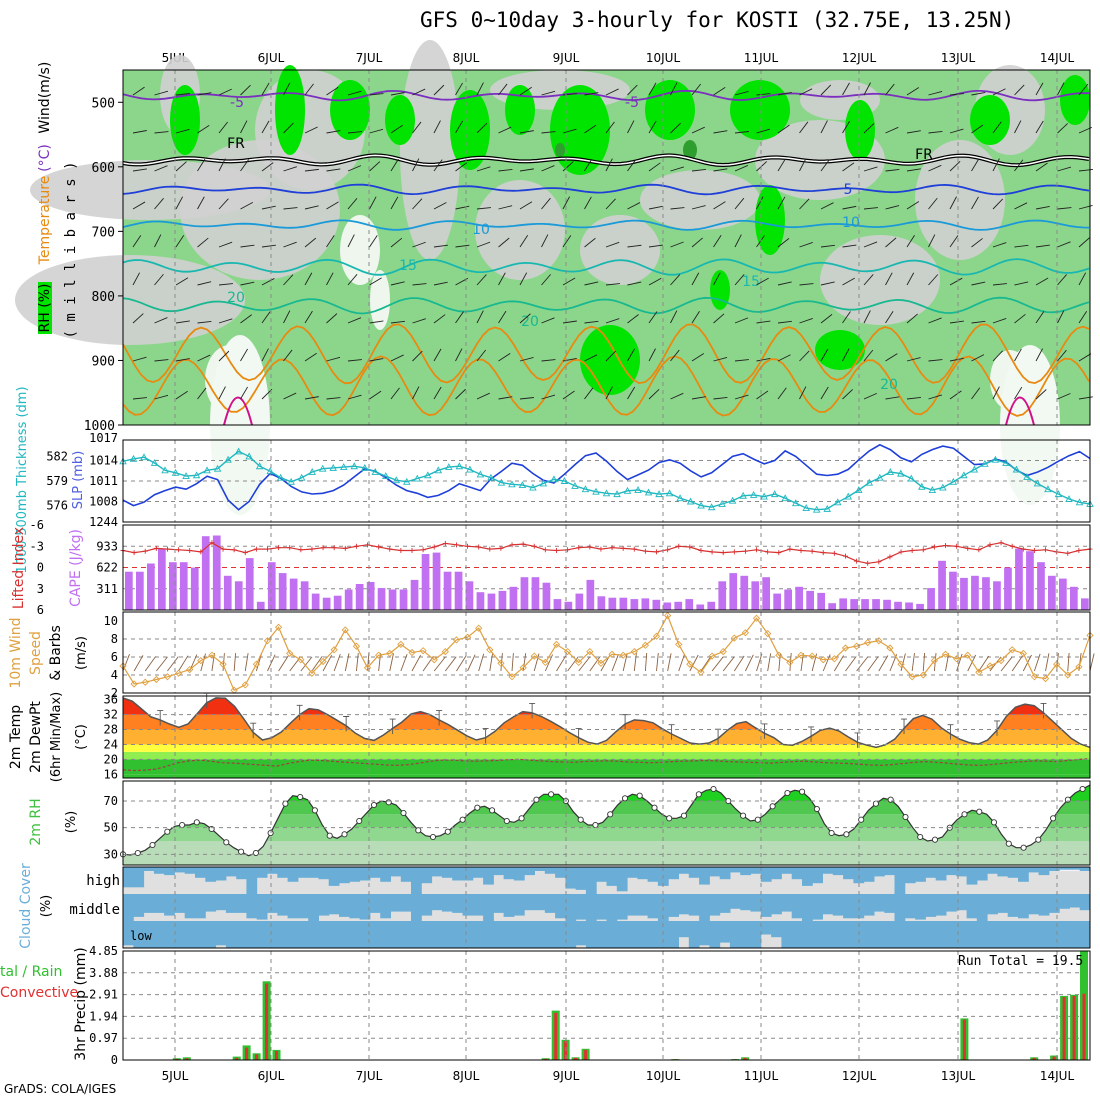 This screenshot has width=1100, height=1100. What do you see at coordinates (22, 479) in the screenshot?
I see `thickness-axis-label: 1000-500mb Thickness (dm)` at bounding box center [22, 479].